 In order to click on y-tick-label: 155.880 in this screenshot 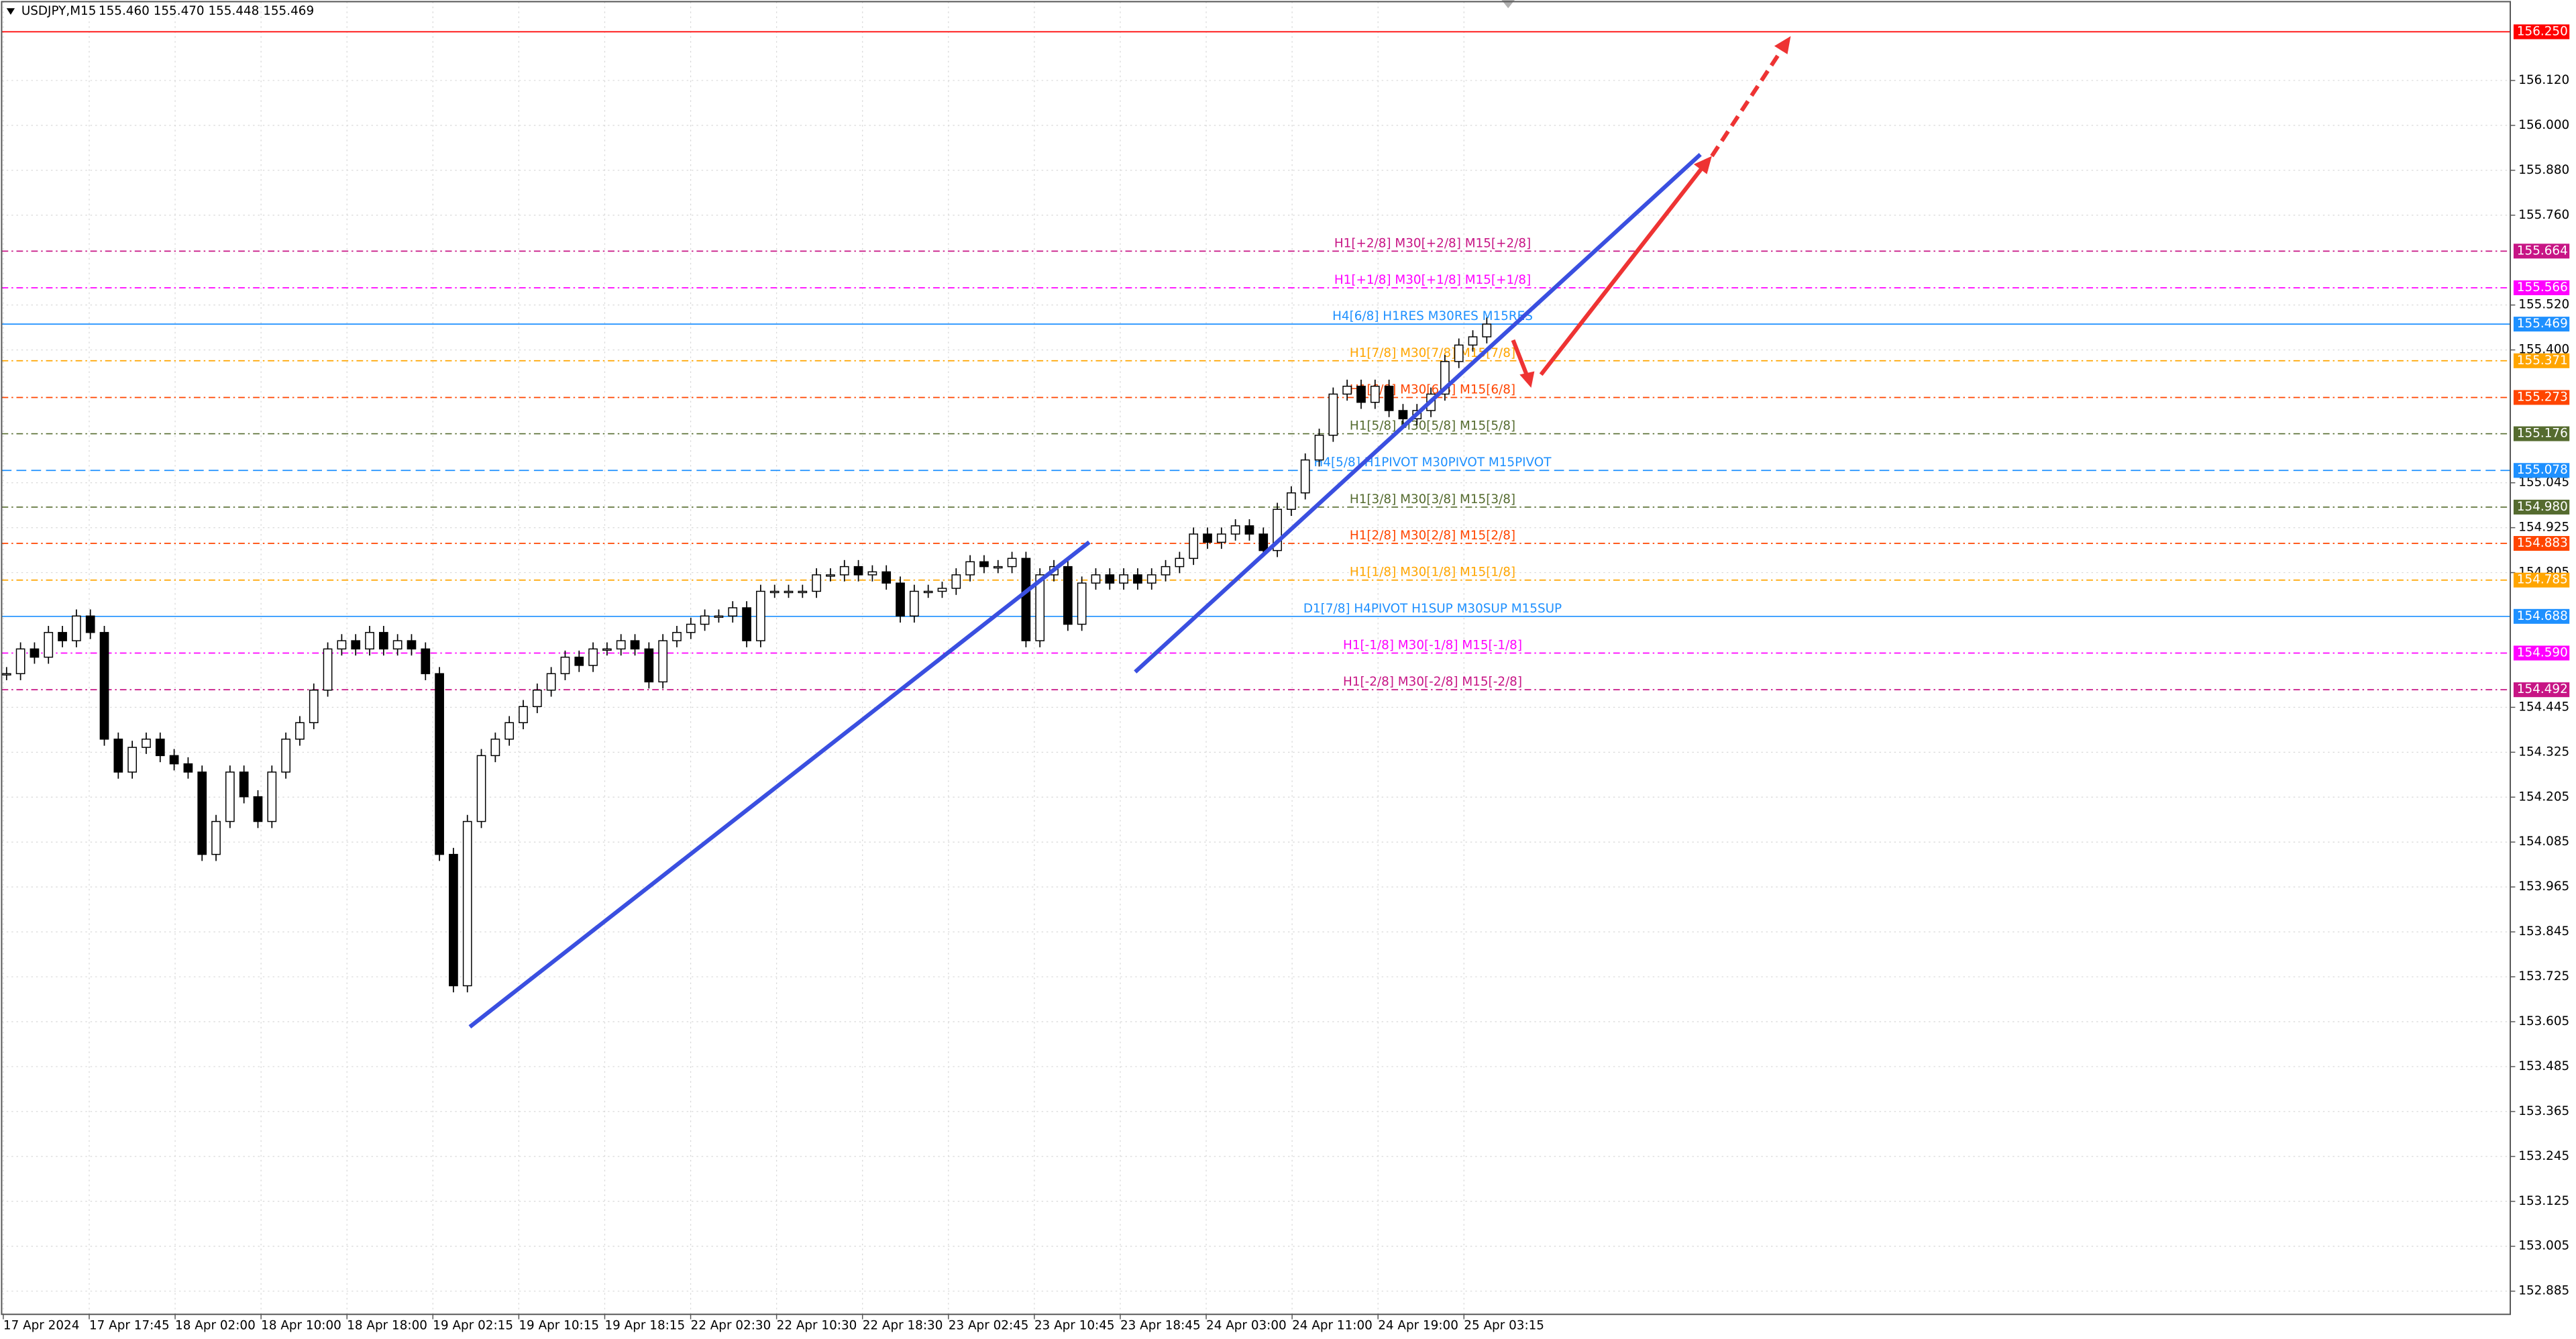, I will do `click(2543, 170)`.